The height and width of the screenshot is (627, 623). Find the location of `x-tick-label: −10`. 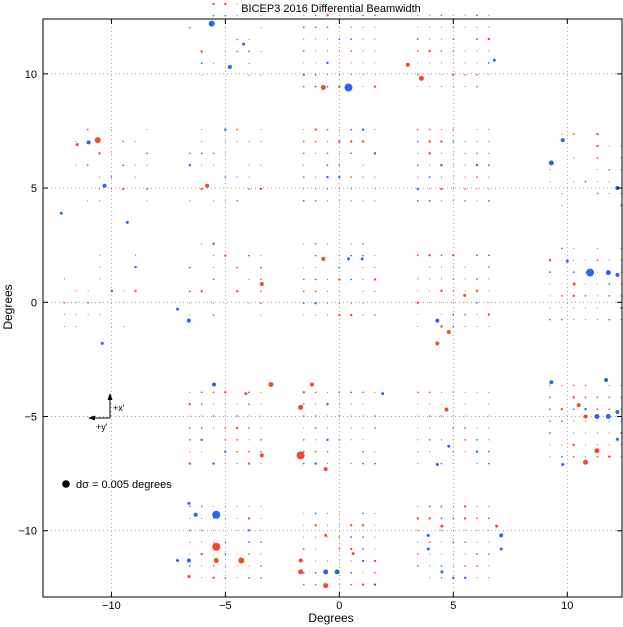

x-tick-label: −10 is located at coordinates (111, 606).